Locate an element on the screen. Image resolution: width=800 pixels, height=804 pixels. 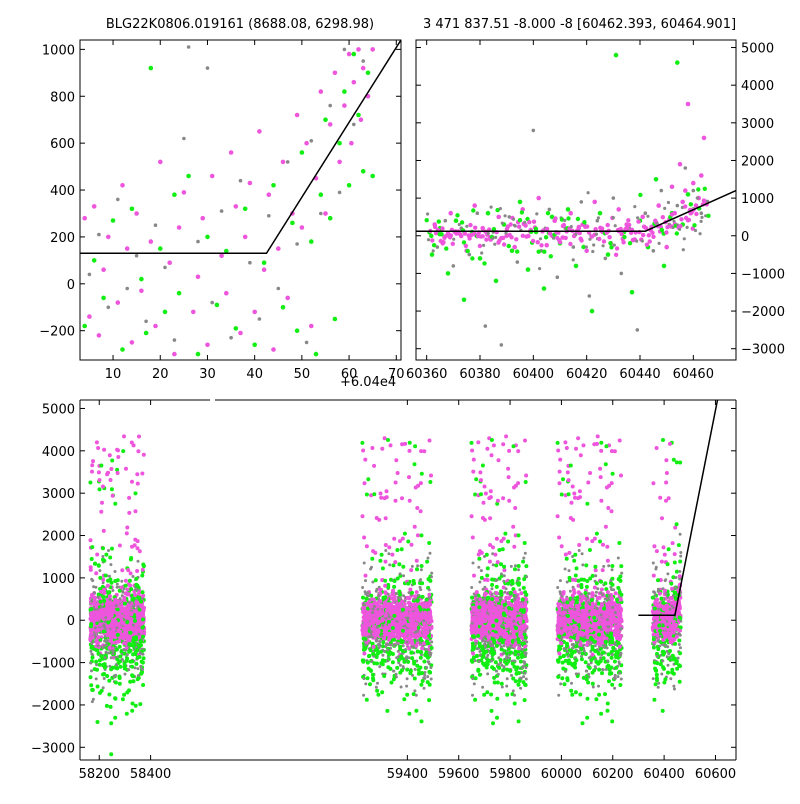
data-point-gray-fill79 is located at coordinates (500, 209).